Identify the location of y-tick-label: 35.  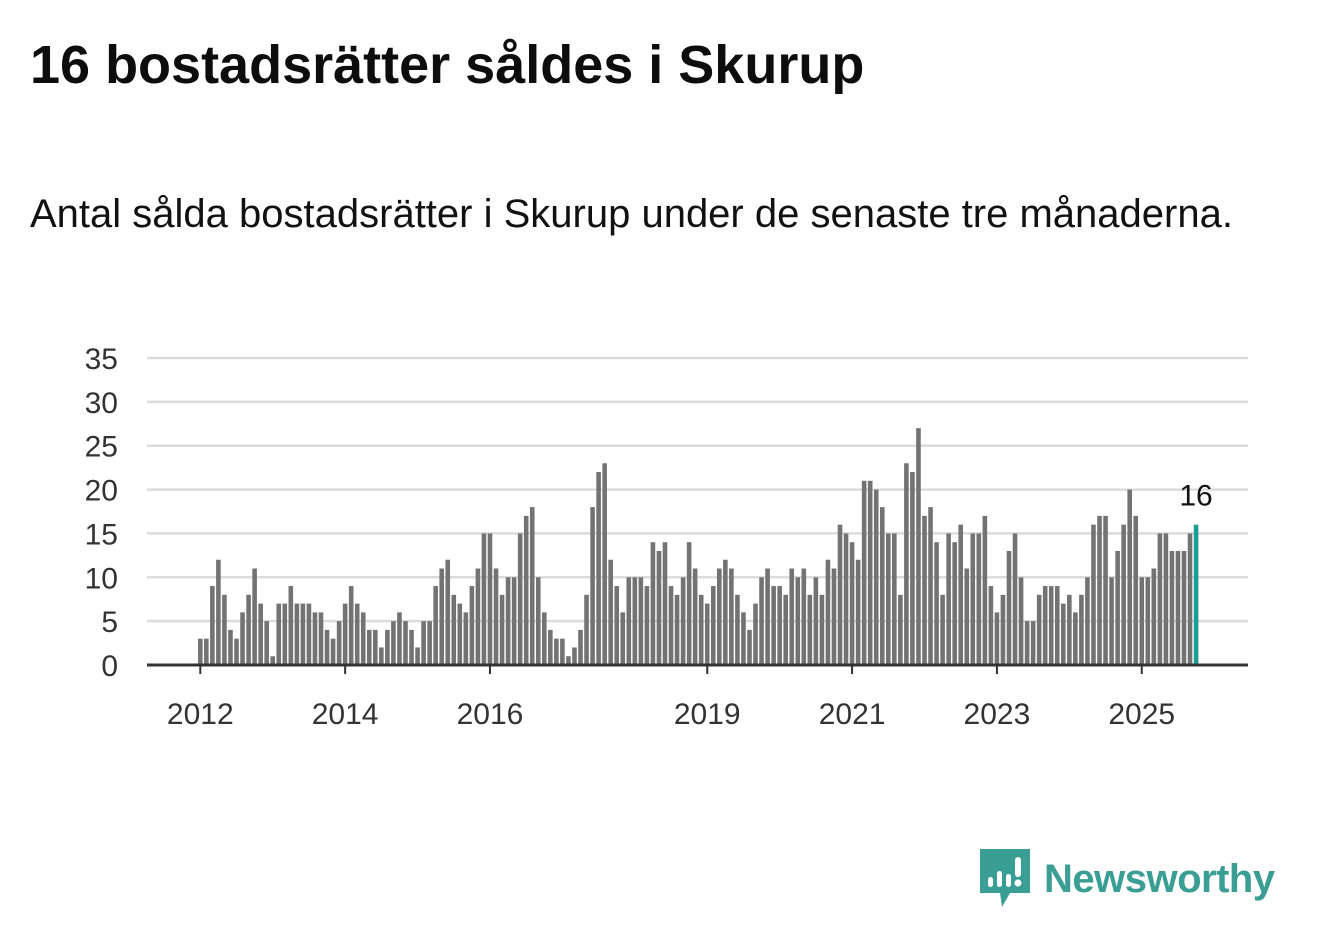
(101, 359).